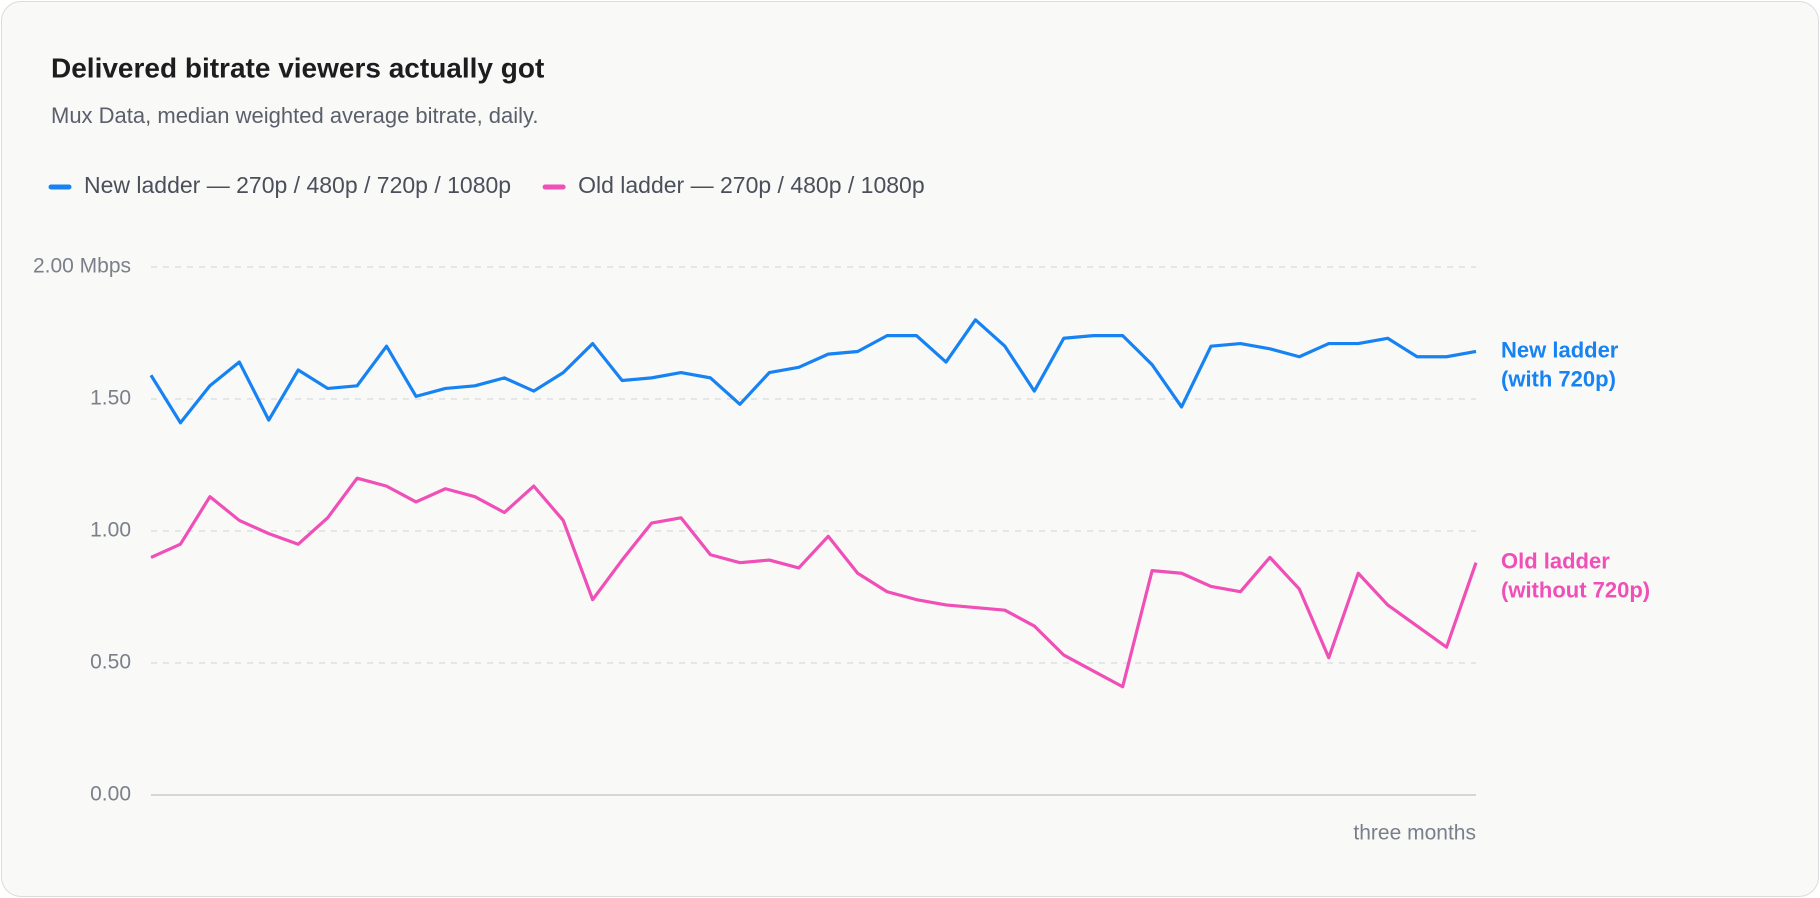 Image resolution: width=1820 pixels, height=898 pixels. I want to click on end-label: (with 720p), so click(1558, 378).